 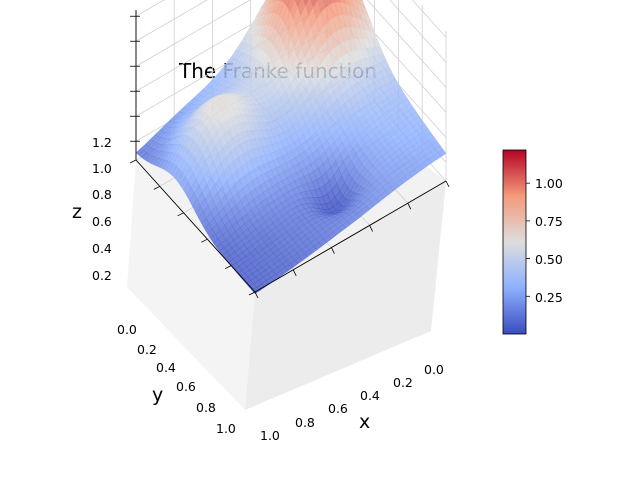 I want to click on z-axis-label: z, so click(x=77, y=212).